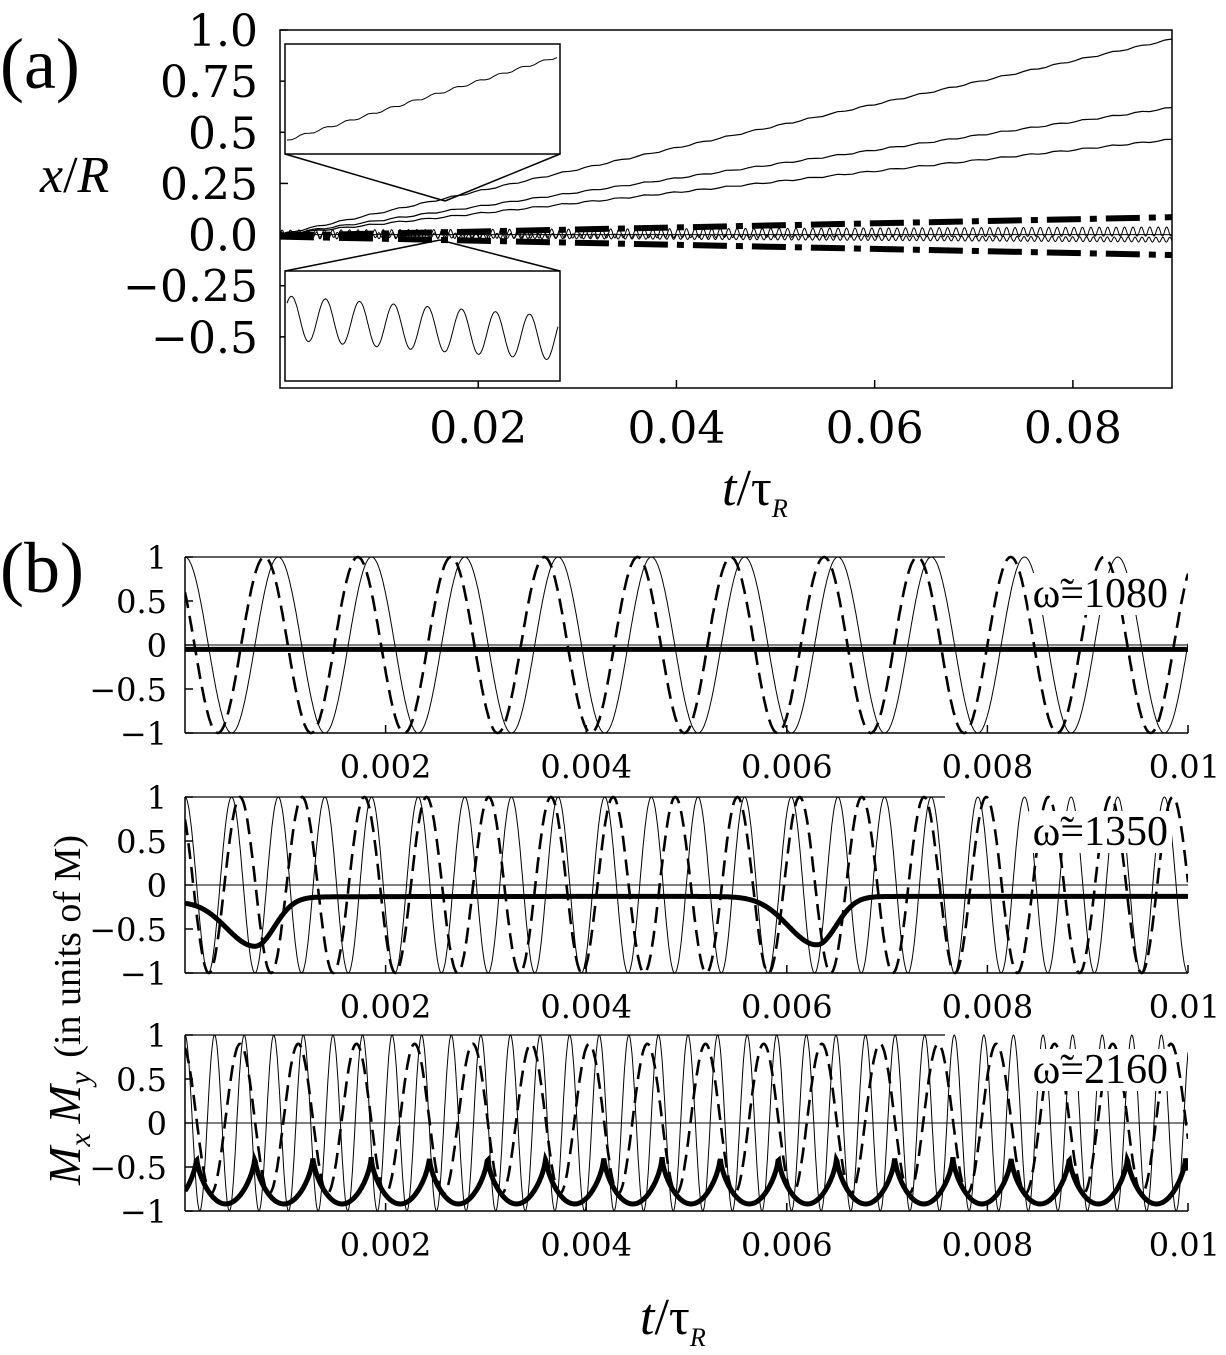 This screenshot has width=1226, height=1355. Describe the element at coordinates (74, 175) in the screenshot. I see `panel-a-ylabel: x/R` at that location.